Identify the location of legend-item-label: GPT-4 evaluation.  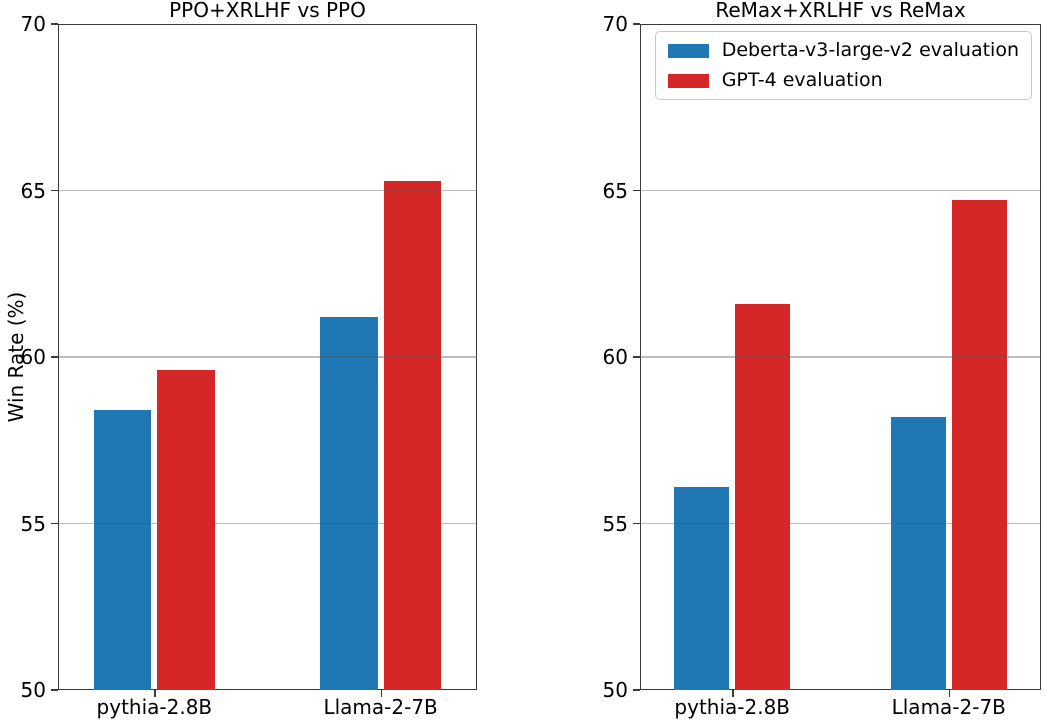
(802, 80).